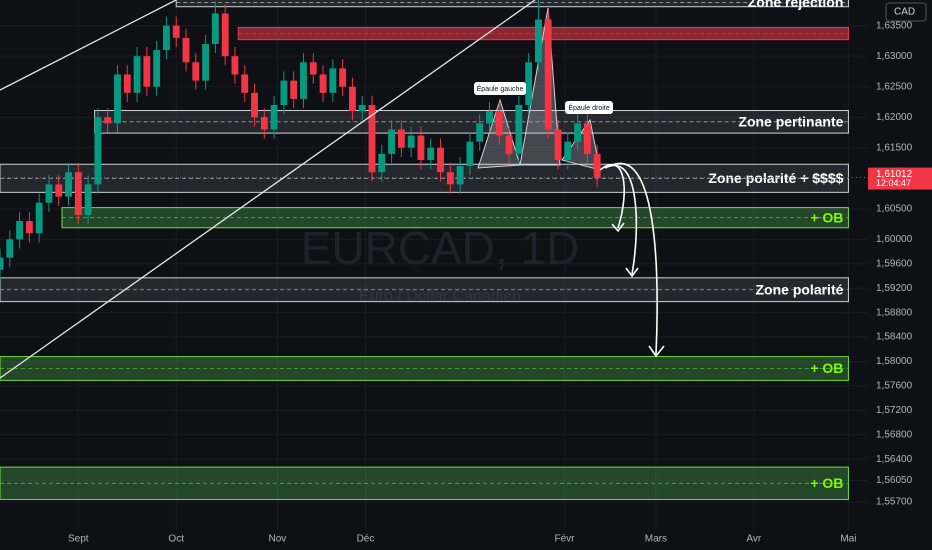 Image resolution: width=932 pixels, height=550 pixels. Describe the element at coordinates (894, 147) in the screenshot. I see `y-tick-label: 1,61500` at that location.